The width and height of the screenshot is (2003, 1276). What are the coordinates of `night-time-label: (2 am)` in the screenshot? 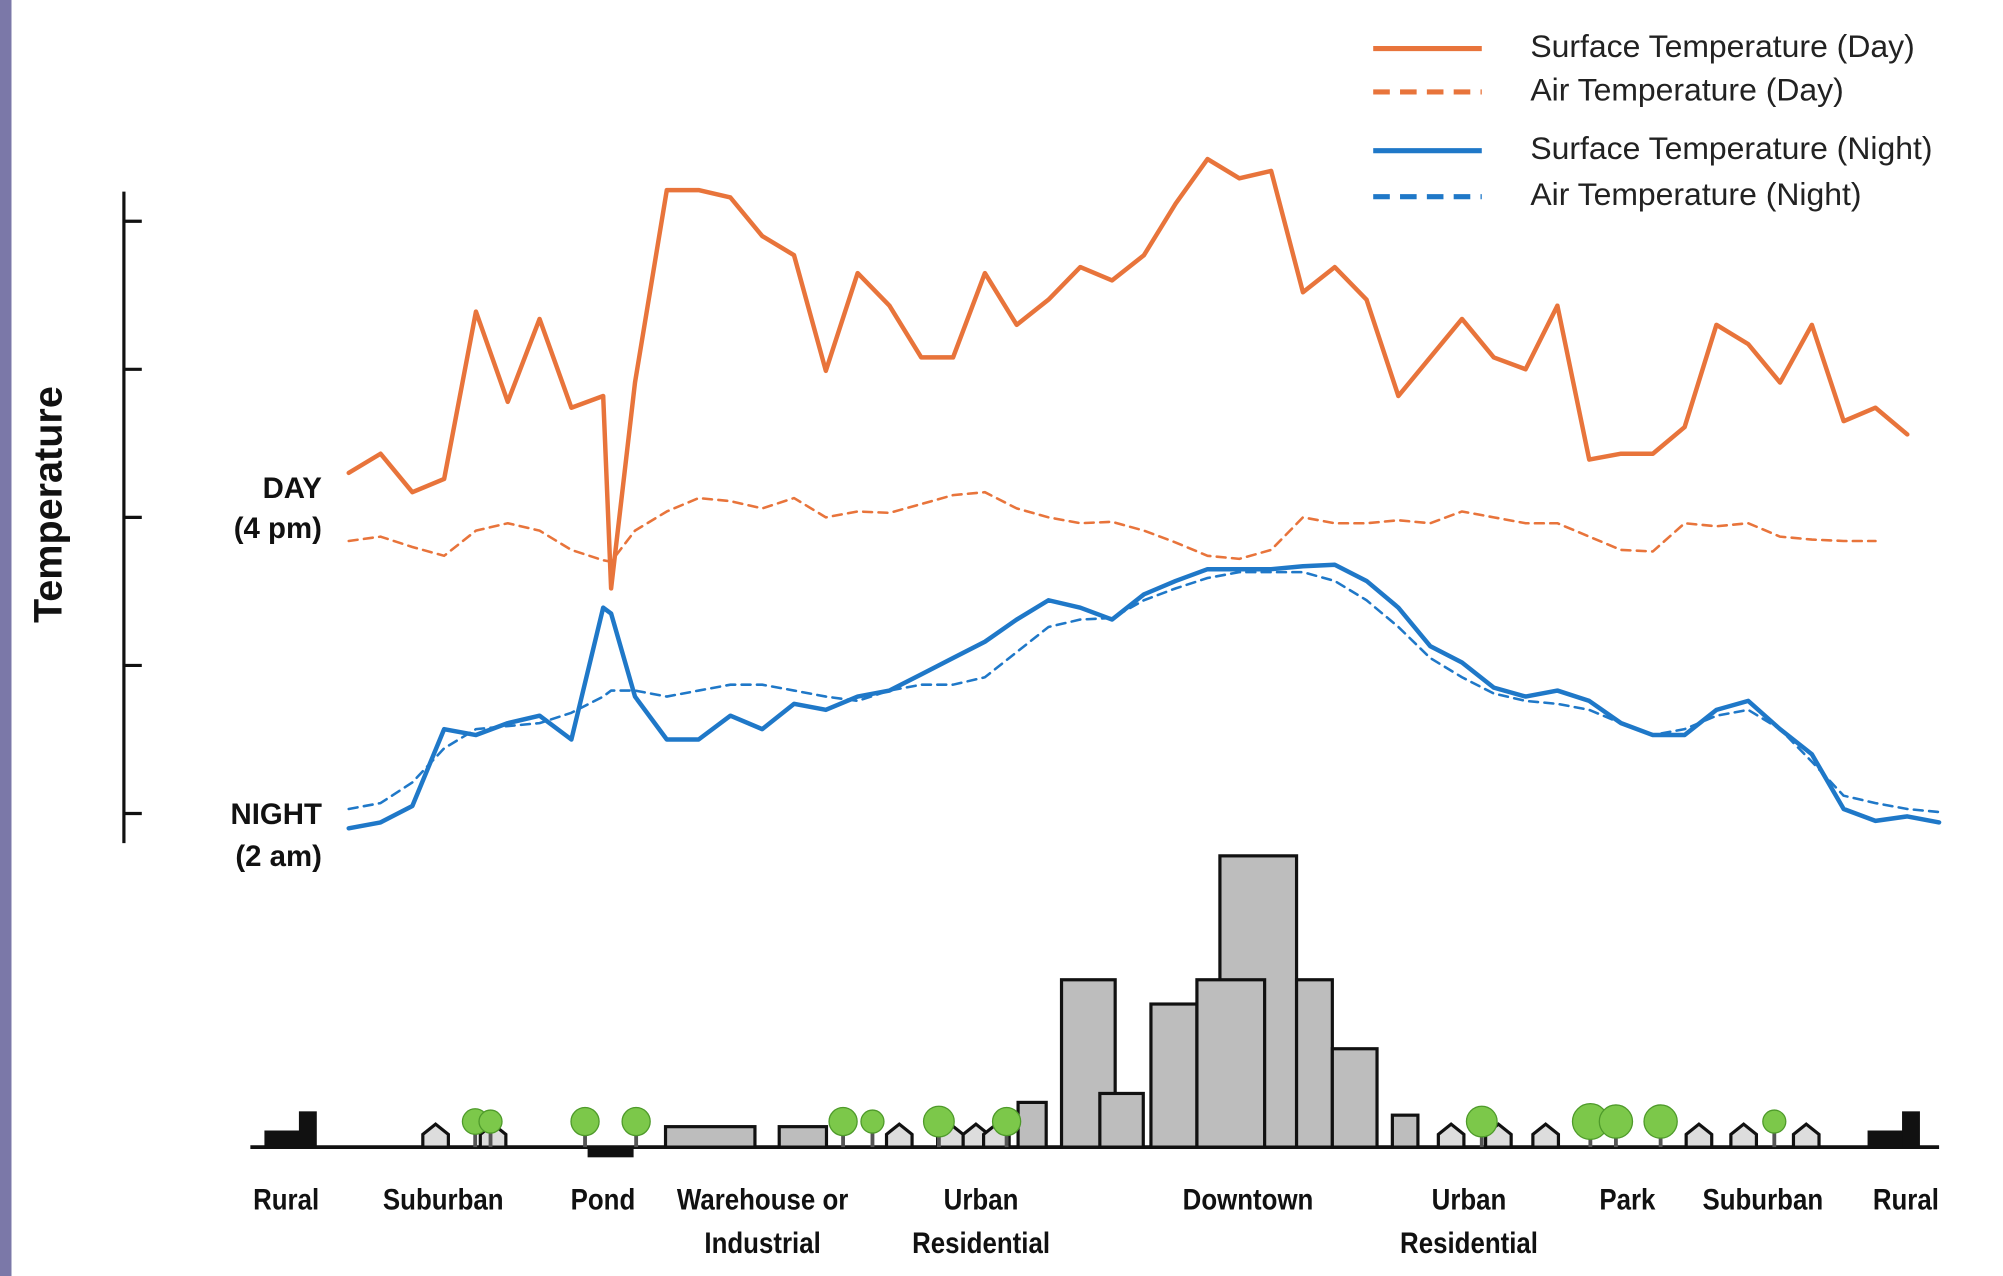 It's located at (278, 856).